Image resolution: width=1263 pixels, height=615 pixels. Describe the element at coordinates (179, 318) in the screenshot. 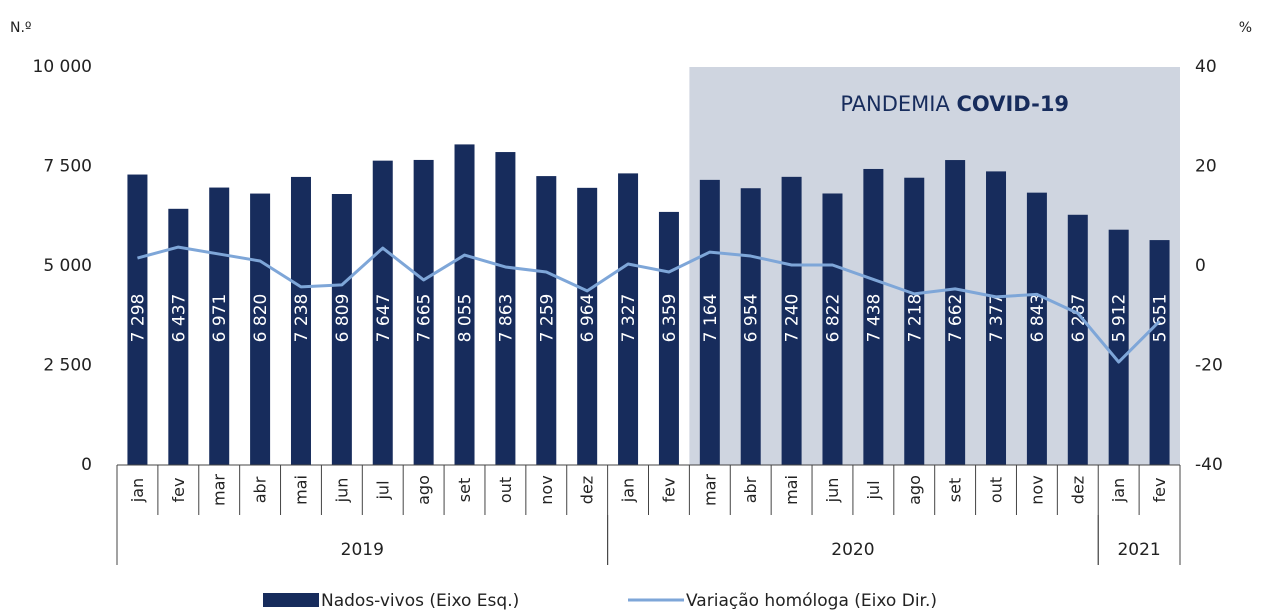

I see `value-label: 6 437` at that location.